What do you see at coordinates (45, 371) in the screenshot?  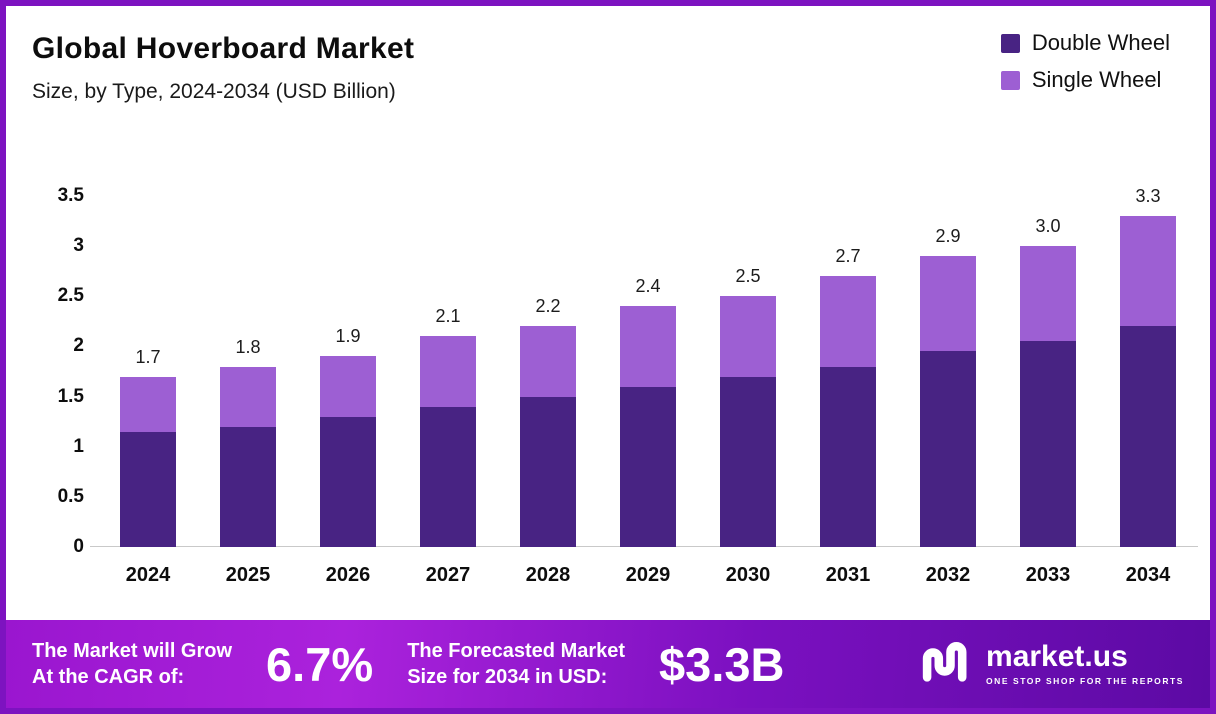 I see `y-axis: 3.5 3 2.5 2 1.5 1 0.5 0` at bounding box center [45, 371].